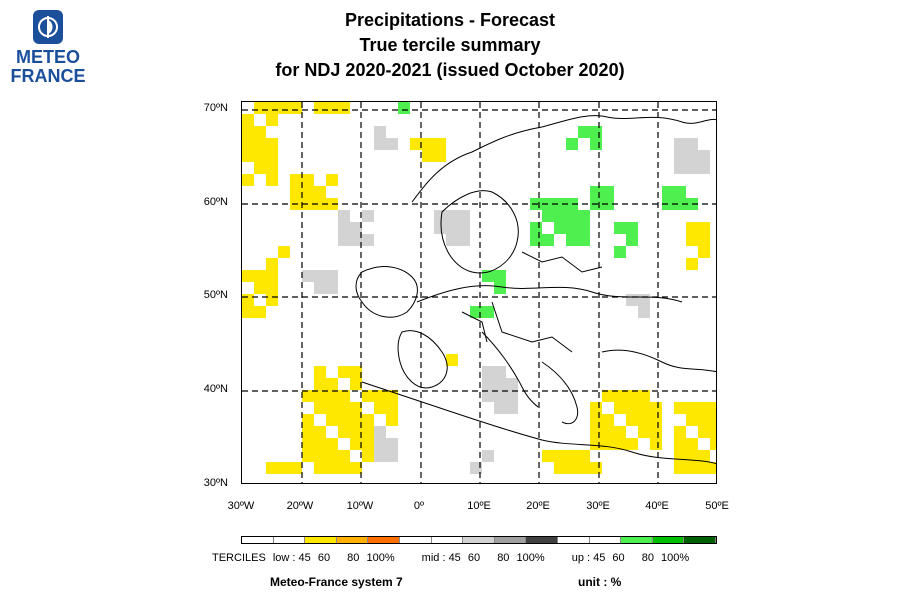 The image size is (900, 600). What do you see at coordinates (300, 506) in the screenshot?
I see `lon-label-20w: 20ºW` at bounding box center [300, 506].